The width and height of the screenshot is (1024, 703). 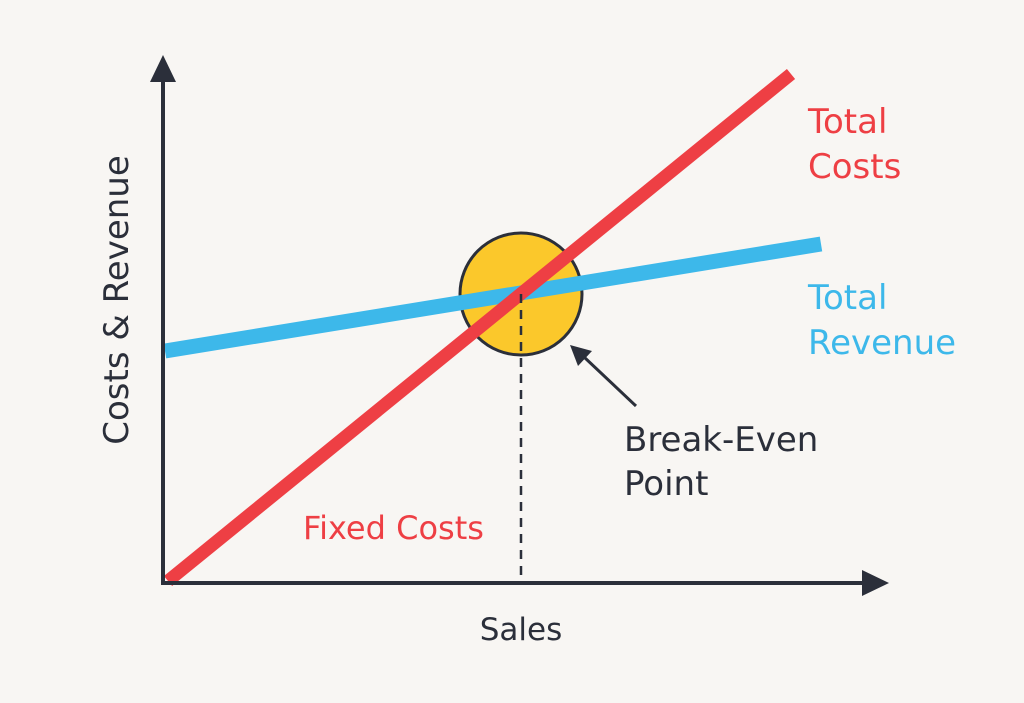 I want to click on x-axis-label: Sales, so click(x=521, y=630).